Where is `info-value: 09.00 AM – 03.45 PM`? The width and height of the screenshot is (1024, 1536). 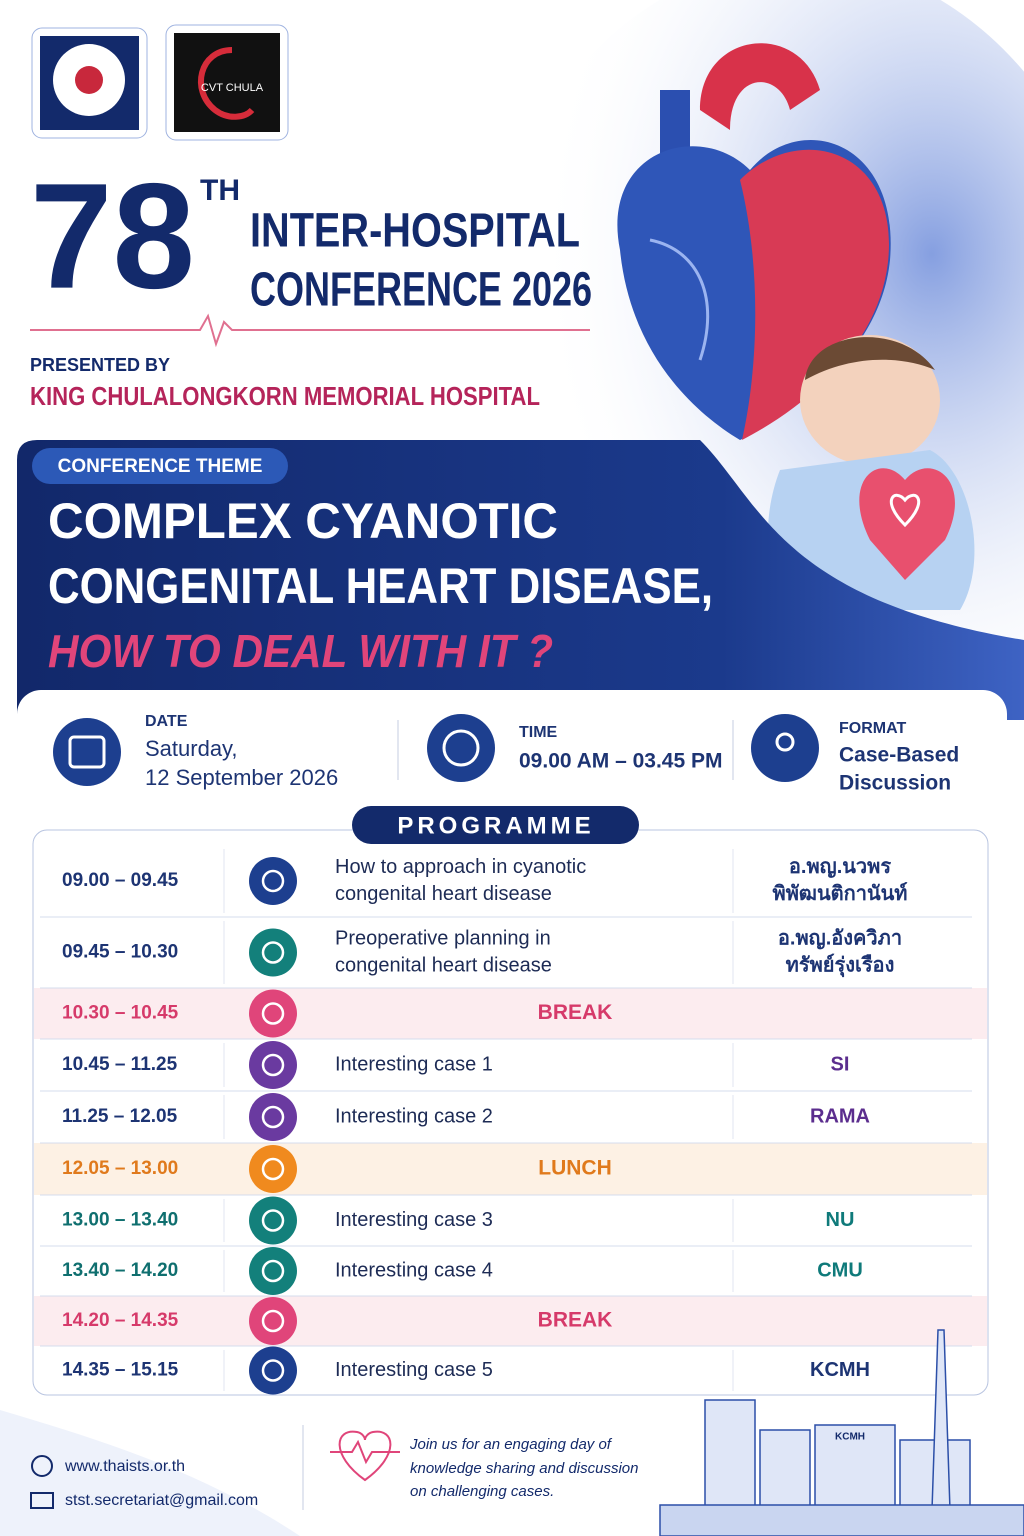 info-value: 09.00 AM – 03.45 PM is located at coordinates (621, 761).